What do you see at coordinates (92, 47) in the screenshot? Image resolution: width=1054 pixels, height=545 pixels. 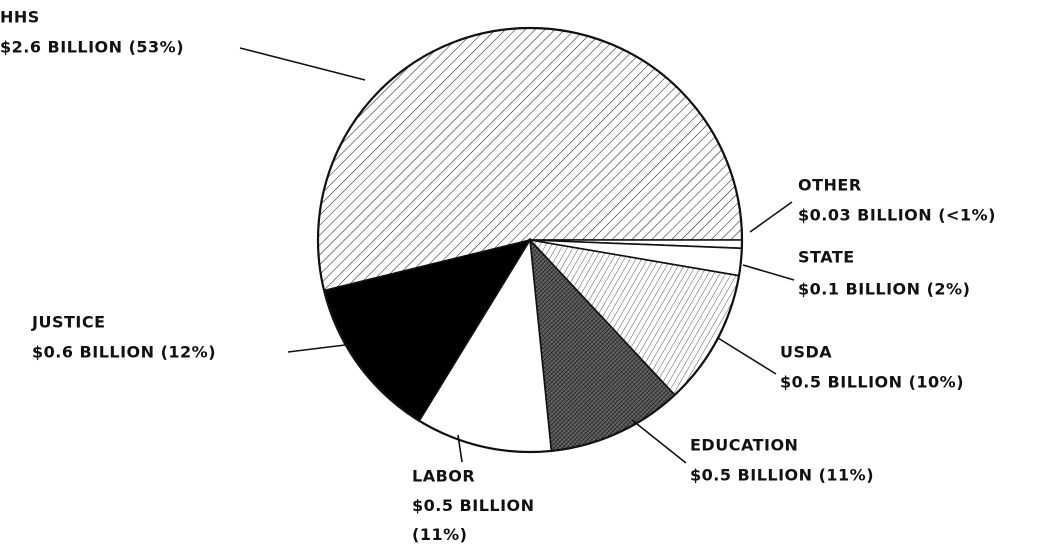 I see `slice-value-label: $2.6 BILLION (53%)` at bounding box center [92, 47].